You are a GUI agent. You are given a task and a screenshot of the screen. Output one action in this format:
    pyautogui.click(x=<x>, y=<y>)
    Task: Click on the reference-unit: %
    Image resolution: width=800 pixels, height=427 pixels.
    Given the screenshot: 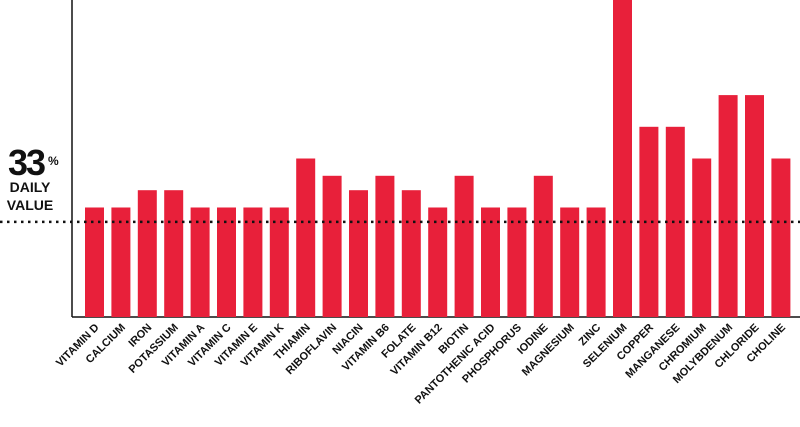 What is the action you would take?
    pyautogui.click(x=53, y=161)
    